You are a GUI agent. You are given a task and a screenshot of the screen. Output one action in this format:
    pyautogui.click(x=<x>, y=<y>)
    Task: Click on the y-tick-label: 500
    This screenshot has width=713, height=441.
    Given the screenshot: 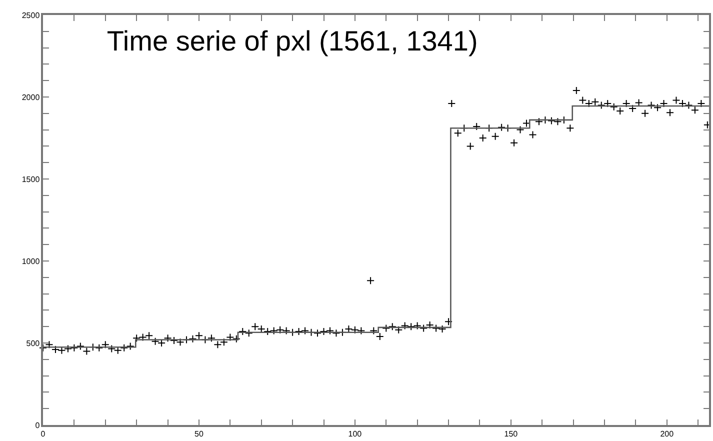 What is the action you would take?
    pyautogui.click(x=33, y=343)
    